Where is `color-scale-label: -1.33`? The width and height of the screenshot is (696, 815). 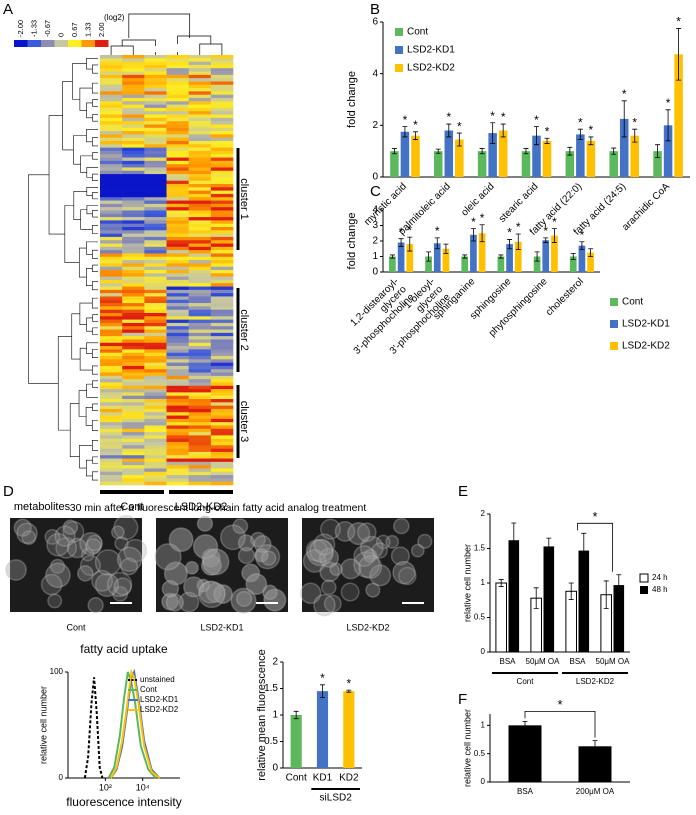 color-scale-label: -1.33 is located at coordinates (33, 28).